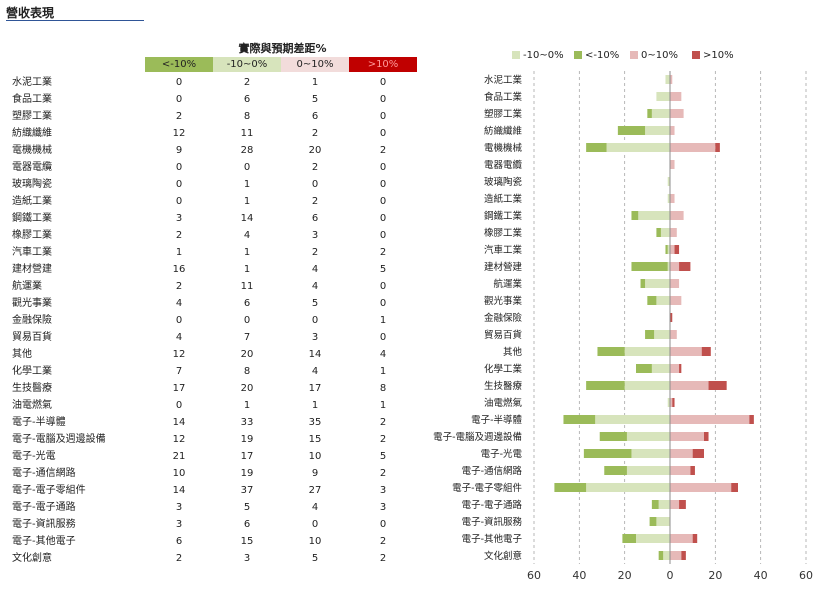 Image resolution: width=820 pixels, height=595 pixels. Describe the element at coordinates (696, 55) in the screenshot. I see `legend-swatch` at that location.